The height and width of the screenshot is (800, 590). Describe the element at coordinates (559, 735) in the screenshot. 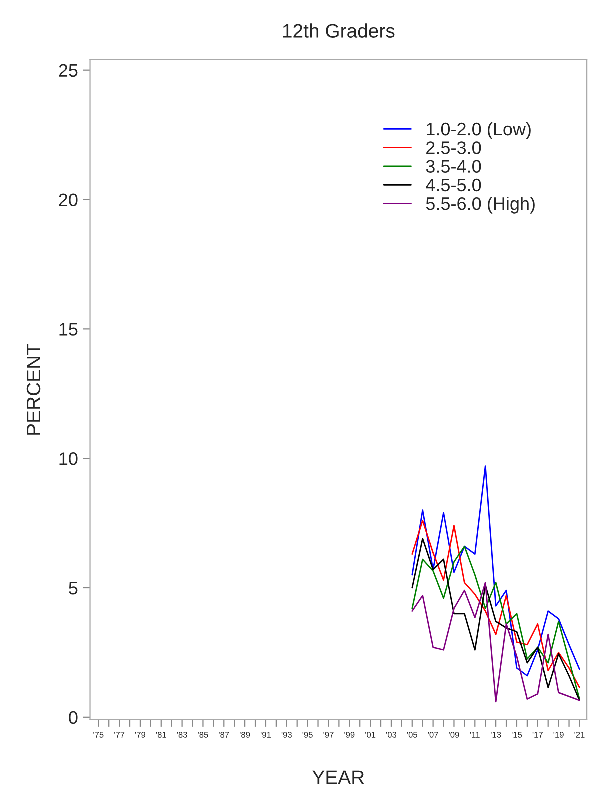

I see `x-tick-label: '19` at that location.